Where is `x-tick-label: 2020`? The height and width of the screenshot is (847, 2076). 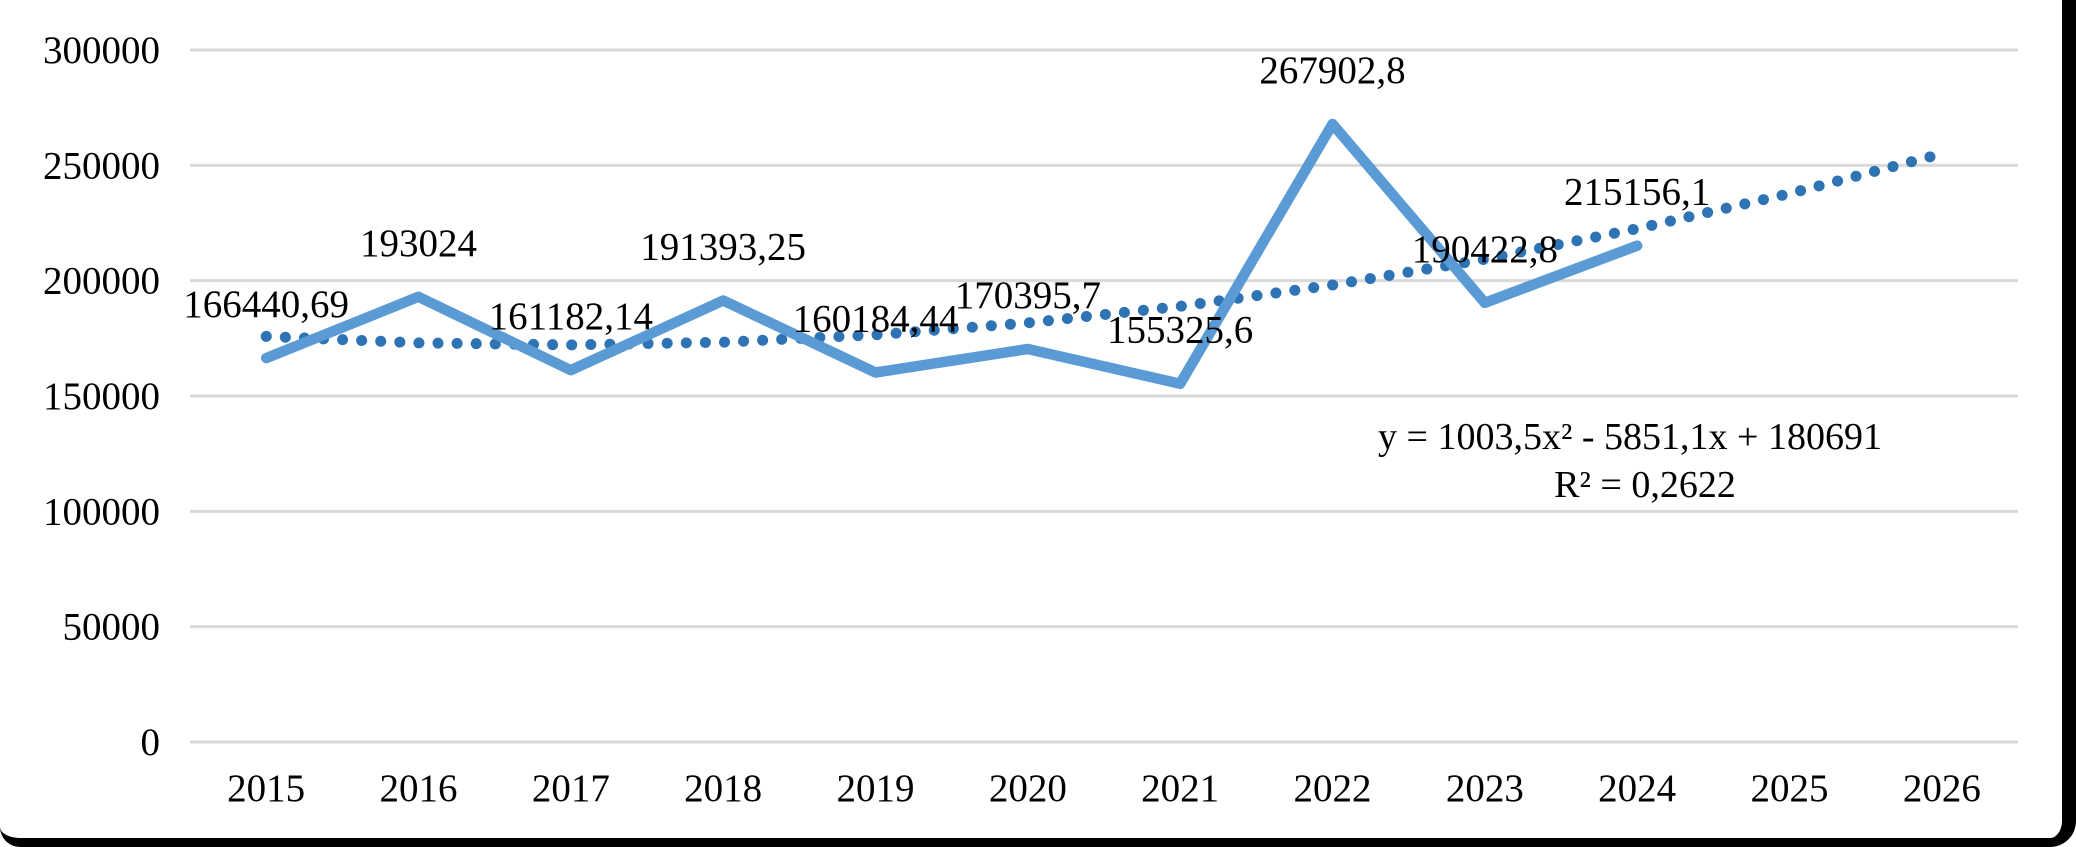
x-tick-label: 2020 is located at coordinates (1028, 788).